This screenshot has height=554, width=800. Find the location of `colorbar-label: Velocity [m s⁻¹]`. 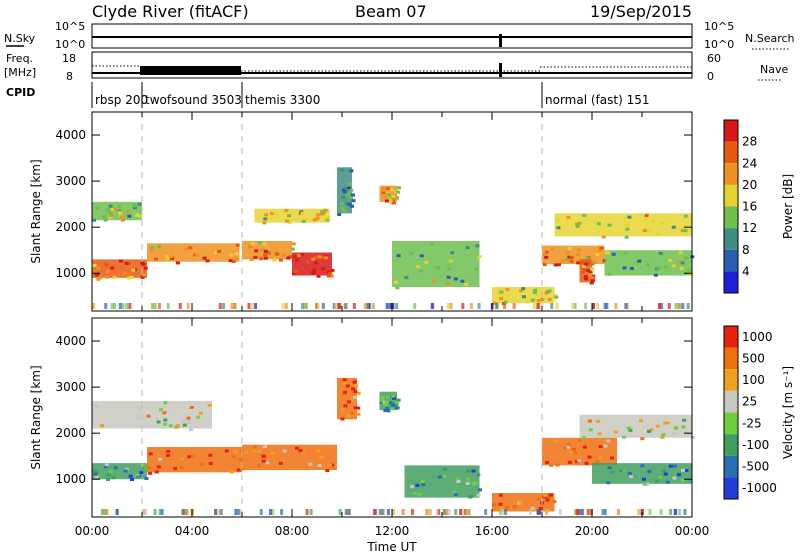

colorbar-label: Velocity [m s⁻¹] is located at coordinates (788, 412).